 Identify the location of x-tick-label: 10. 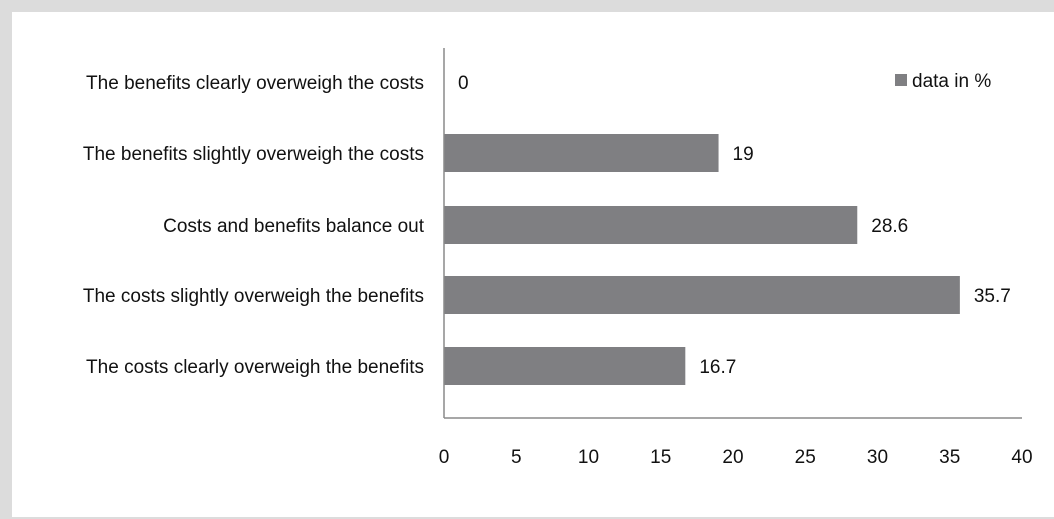
(588, 457).